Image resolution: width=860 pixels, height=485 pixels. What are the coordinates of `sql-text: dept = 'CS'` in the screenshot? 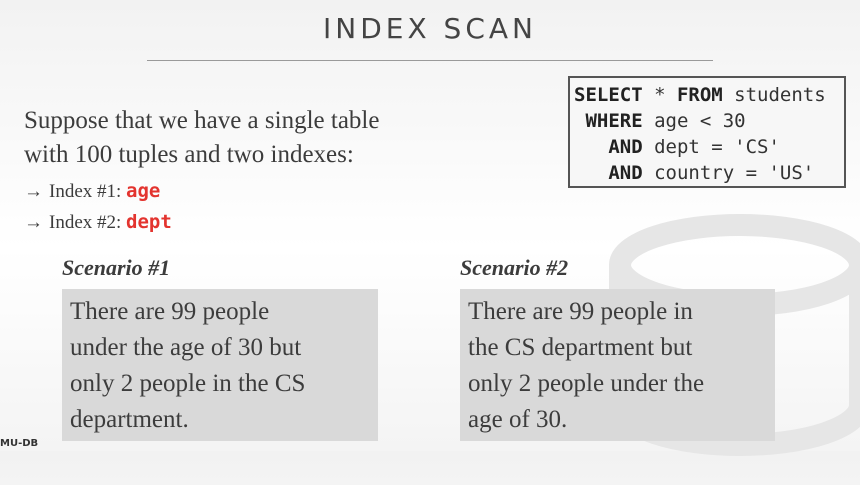 It's located at (711, 147).